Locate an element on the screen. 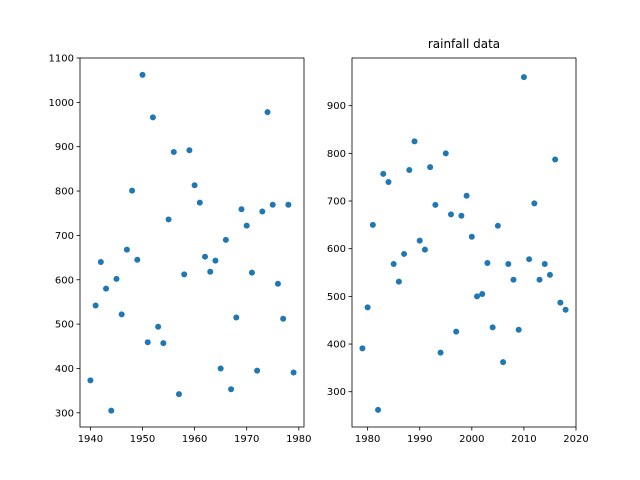 This screenshot has width=640, height=480. chart-1-x-tick-label: 1990 is located at coordinates (419, 439).